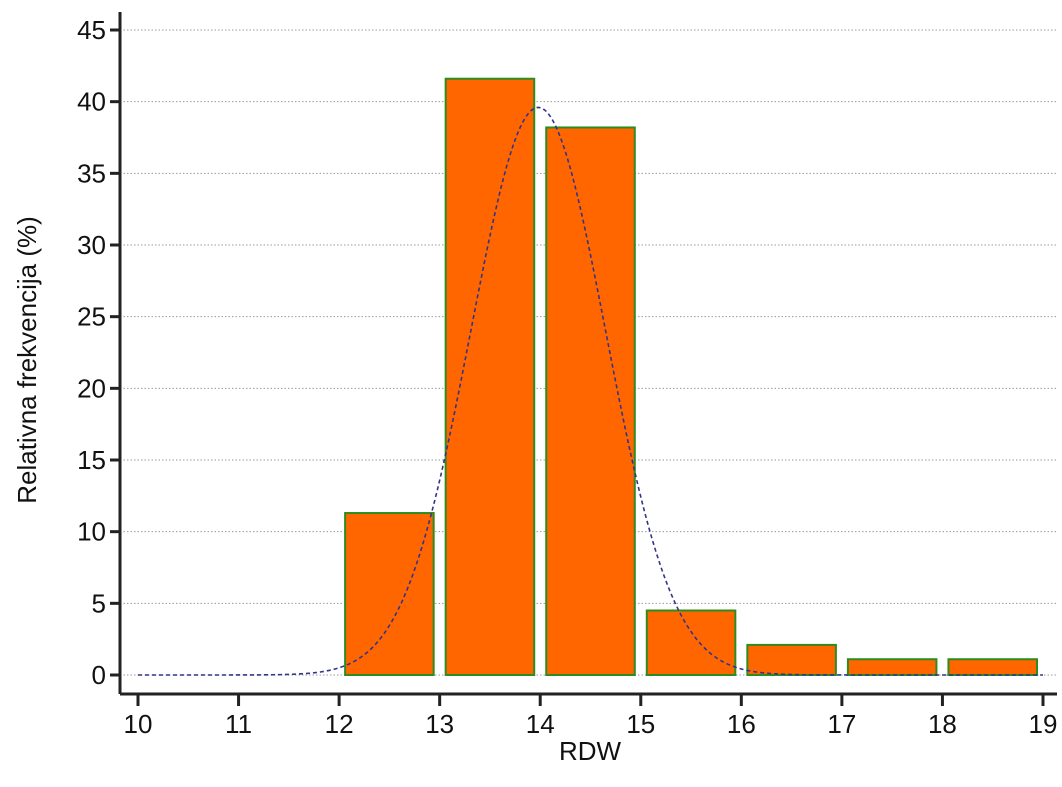  I want to click on y-tick-label-0: 0, so click(99, 675).